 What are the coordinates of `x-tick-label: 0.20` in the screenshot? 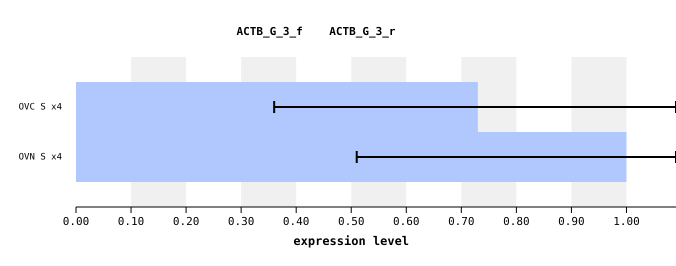 It's located at (186, 221).